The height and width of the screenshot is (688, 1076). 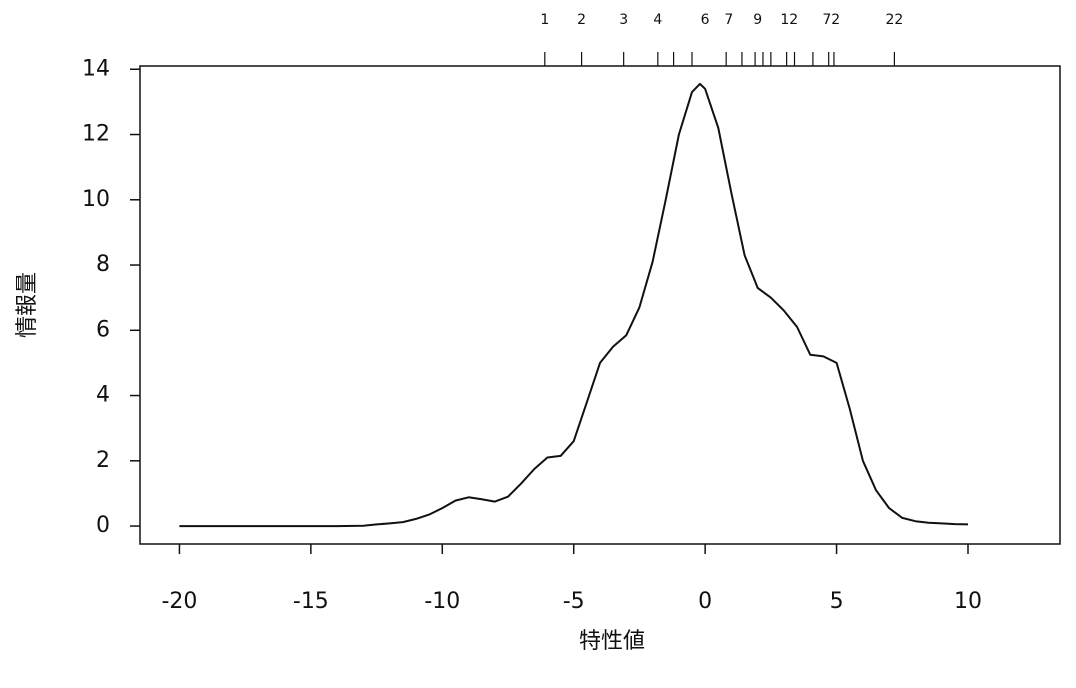 What do you see at coordinates (103, 264) in the screenshot?
I see `y-tick-label: 8` at bounding box center [103, 264].